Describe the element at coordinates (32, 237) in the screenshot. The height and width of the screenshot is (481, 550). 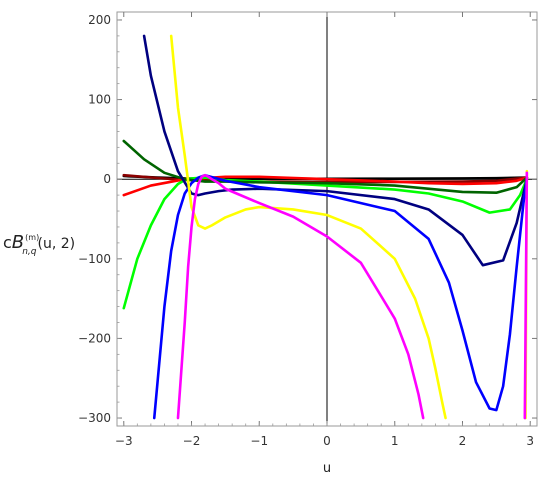
I see `y-axis-title-sup: (m)` at that location.